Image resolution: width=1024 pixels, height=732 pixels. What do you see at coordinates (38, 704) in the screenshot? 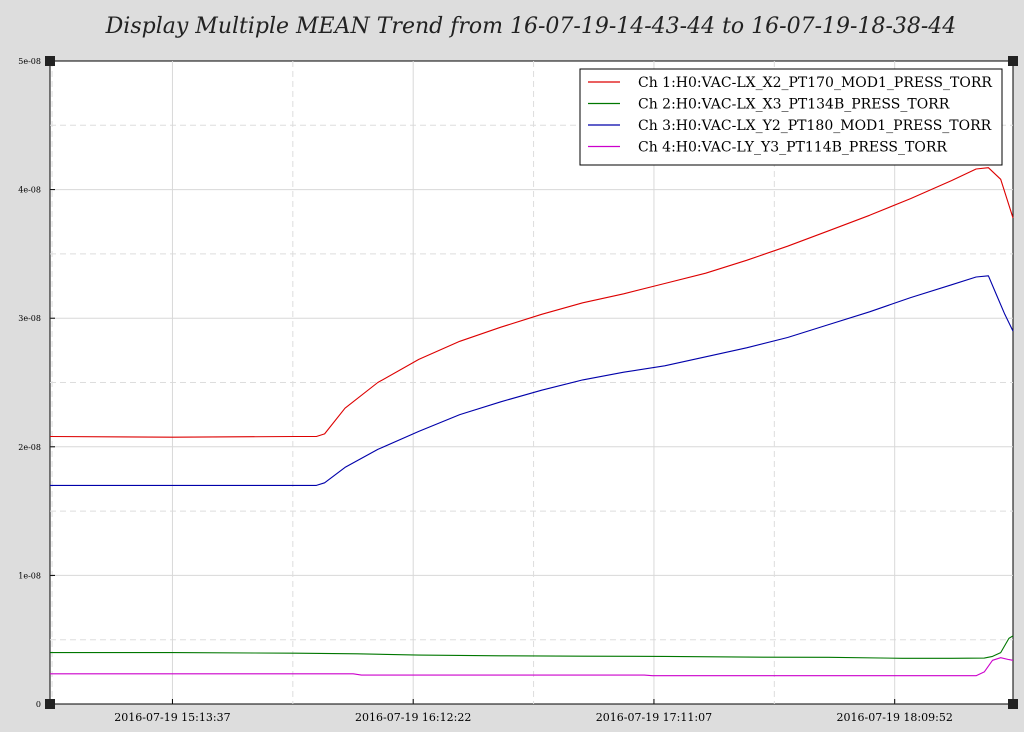
I see `y-tick-label: 0` at bounding box center [38, 704].